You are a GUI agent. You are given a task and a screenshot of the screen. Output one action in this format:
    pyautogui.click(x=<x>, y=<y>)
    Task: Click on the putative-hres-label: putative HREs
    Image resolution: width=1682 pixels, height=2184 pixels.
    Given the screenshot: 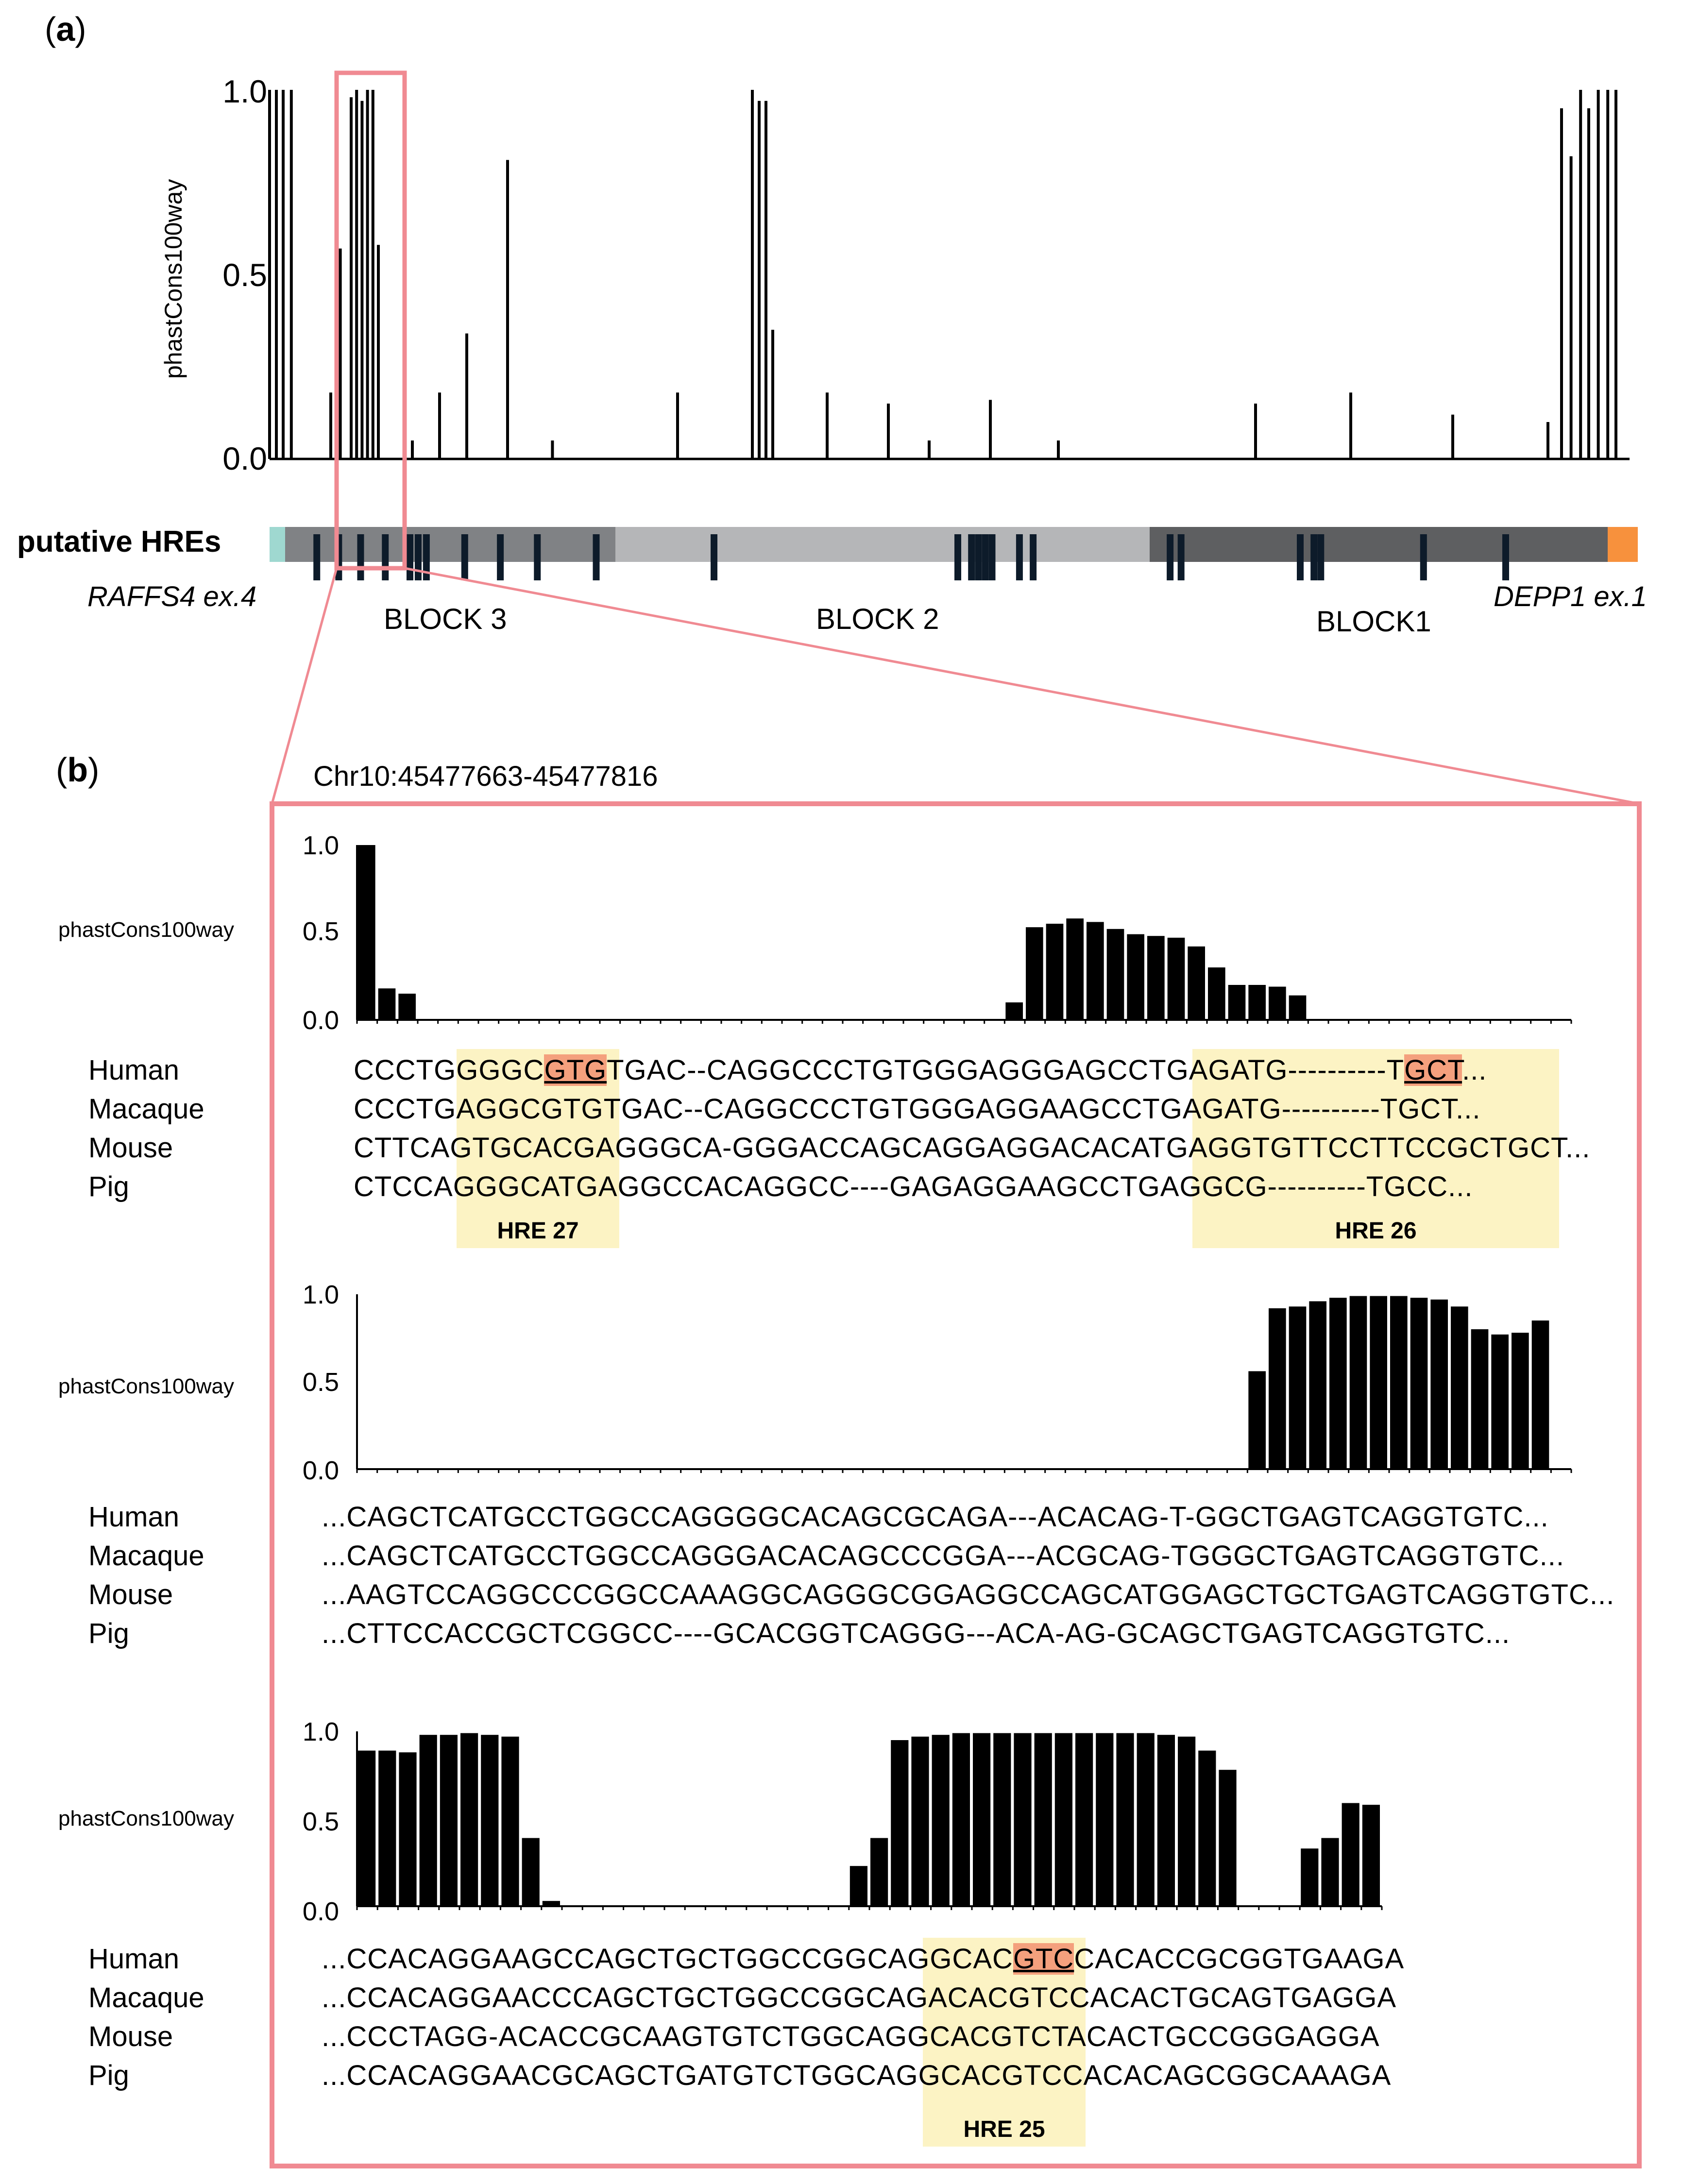 What is the action you would take?
    pyautogui.click(x=119, y=542)
    